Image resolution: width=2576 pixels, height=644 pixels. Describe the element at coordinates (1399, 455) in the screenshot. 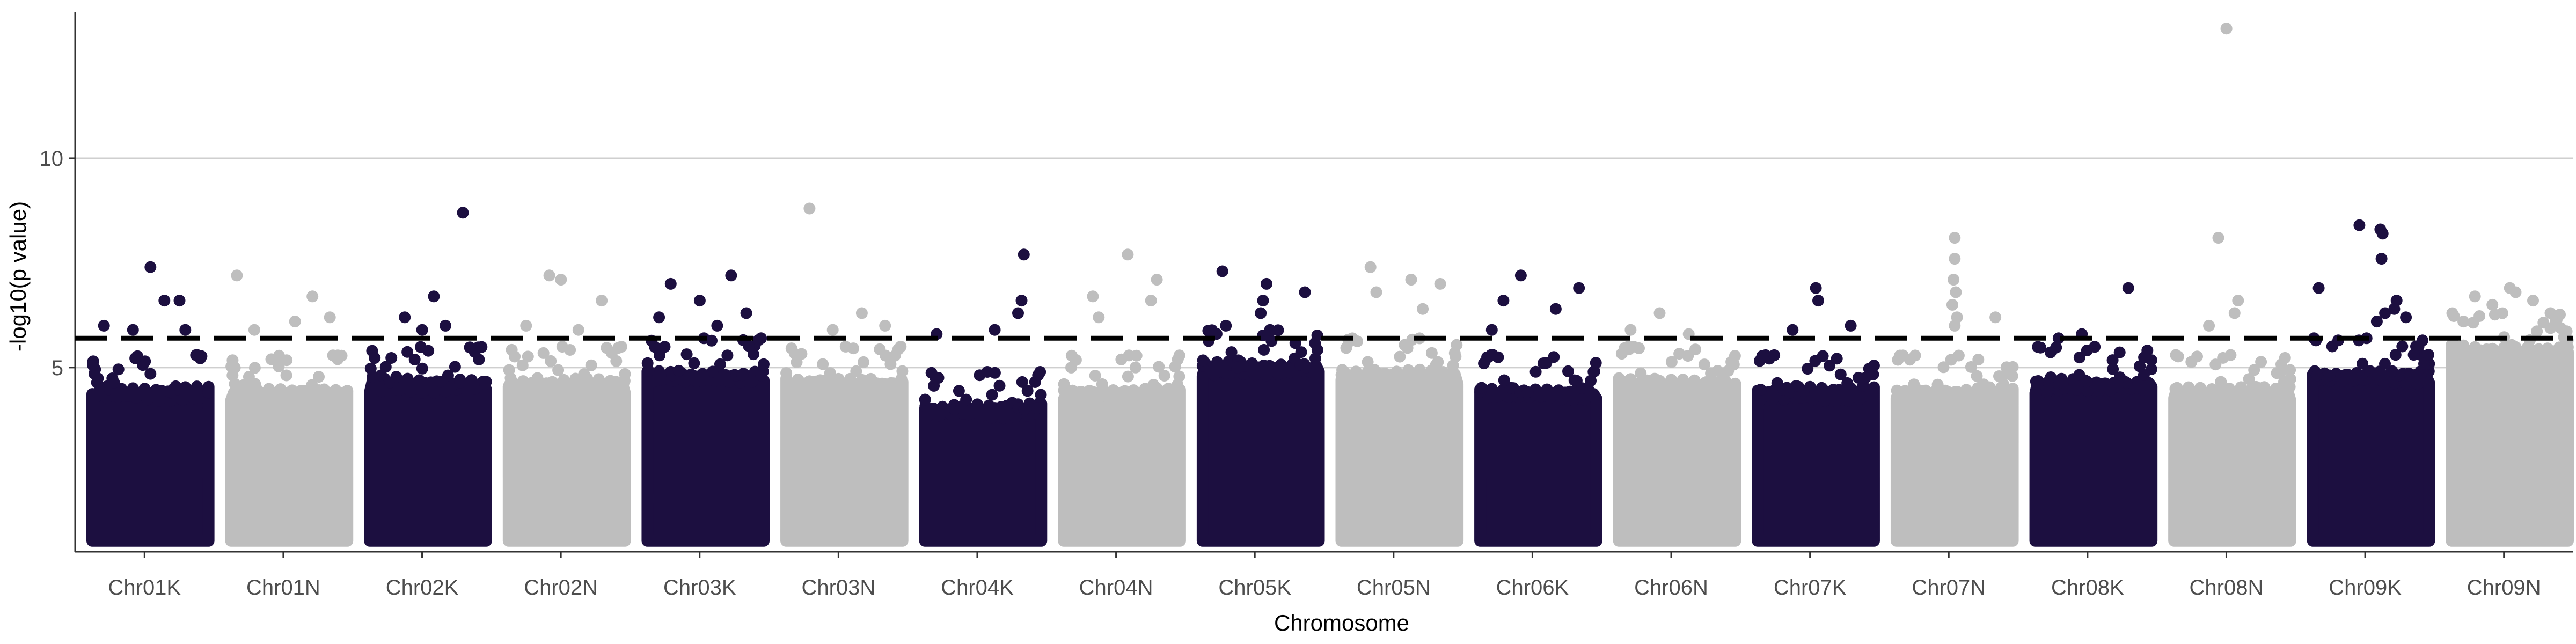

I see `band-Chr05N` at that location.